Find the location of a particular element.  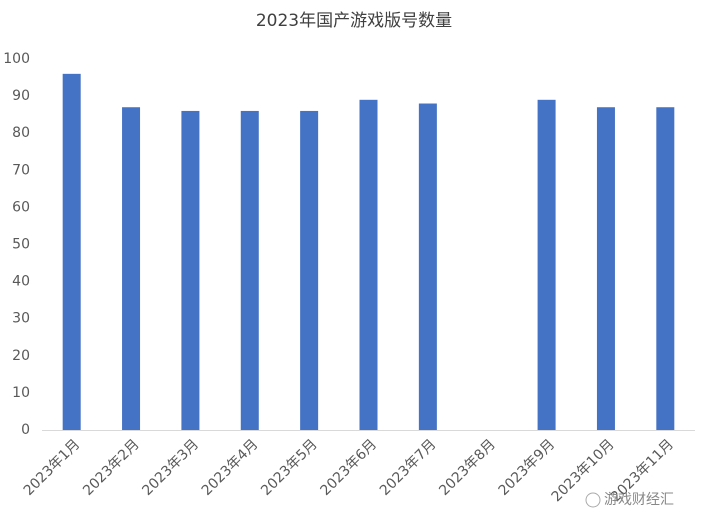

y-tick-label: 100 is located at coordinates (16, 59).